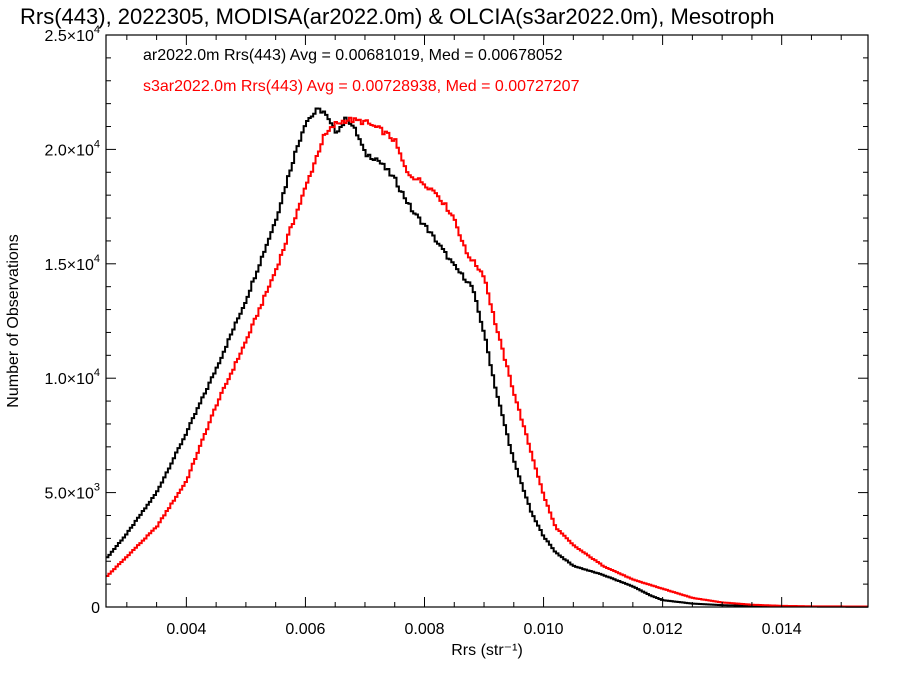 This screenshot has height=675, width=900. Describe the element at coordinates (186, 629) in the screenshot. I see `x-tick-label: 0.004` at that location.